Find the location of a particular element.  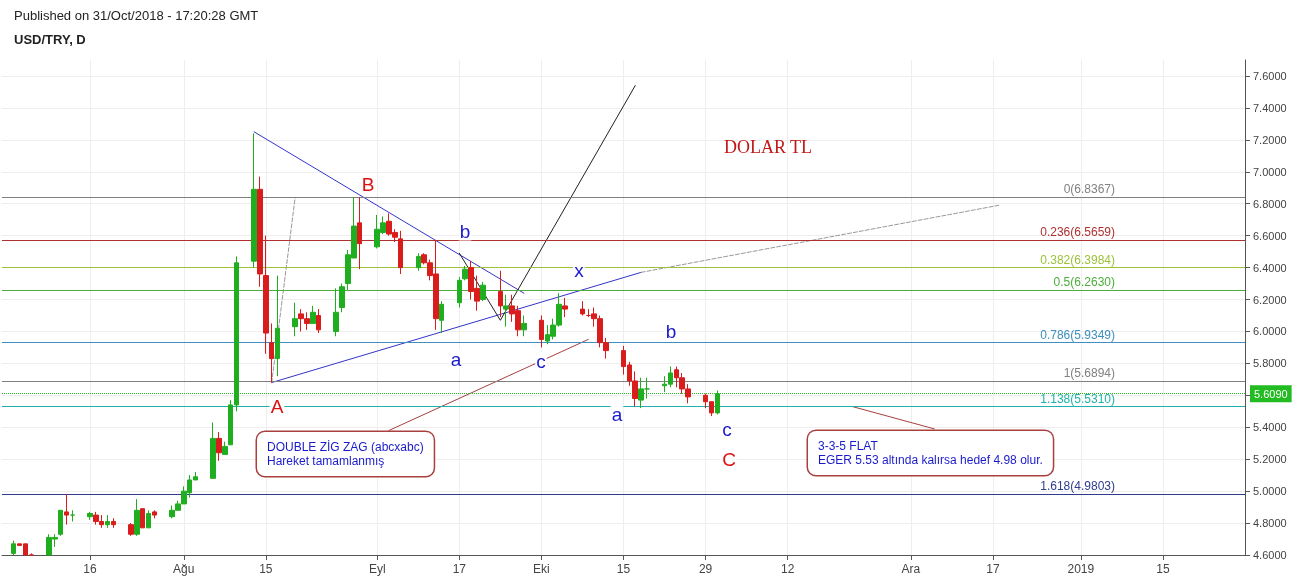

annotation: A is located at coordinates (277, 406).